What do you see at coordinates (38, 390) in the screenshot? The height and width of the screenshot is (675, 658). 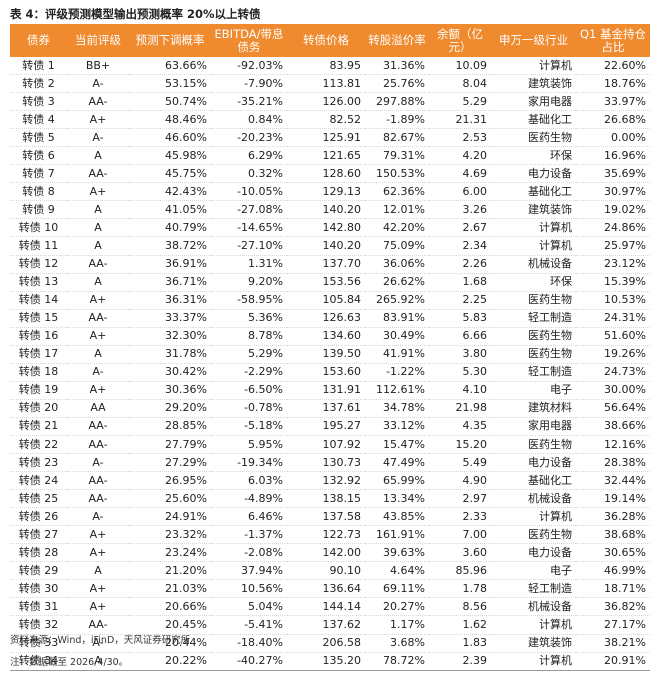 I see `cell-bond-name: 转债 19` at bounding box center [38, 390].